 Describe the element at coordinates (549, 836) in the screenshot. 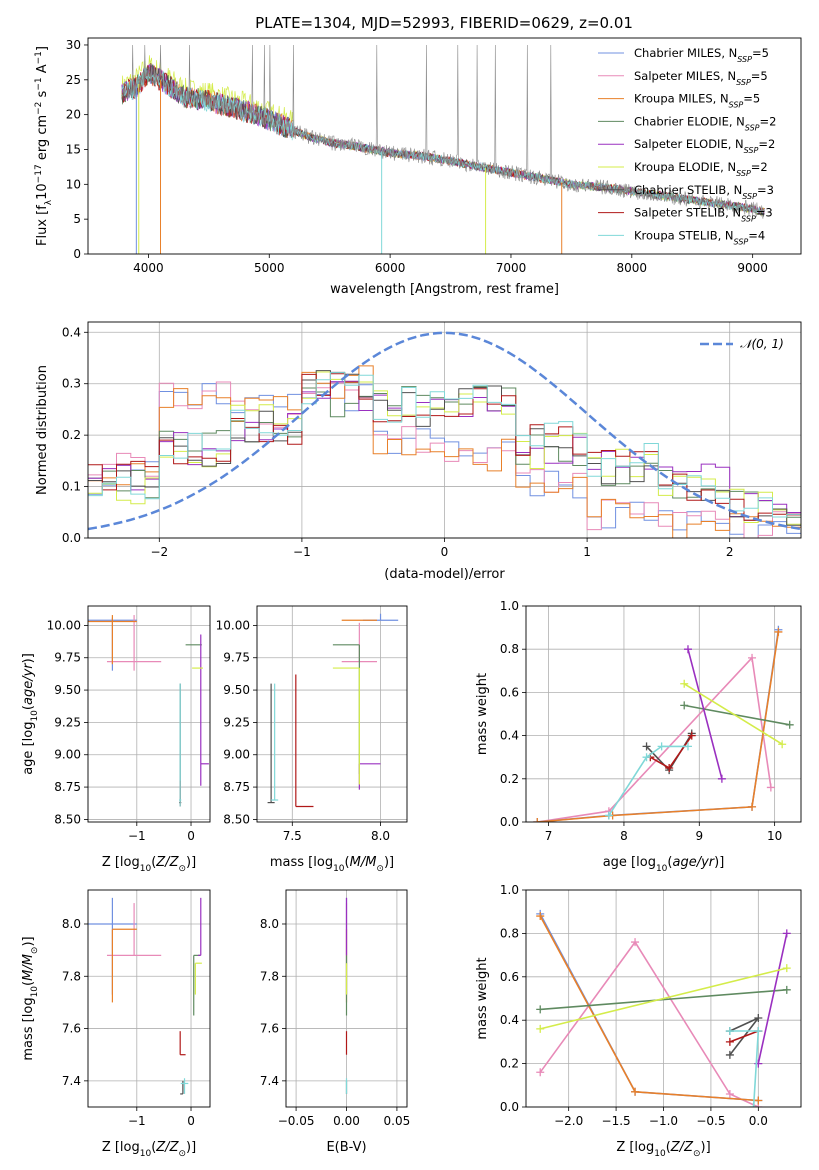

I see `x-tick-label: 7` at that location.